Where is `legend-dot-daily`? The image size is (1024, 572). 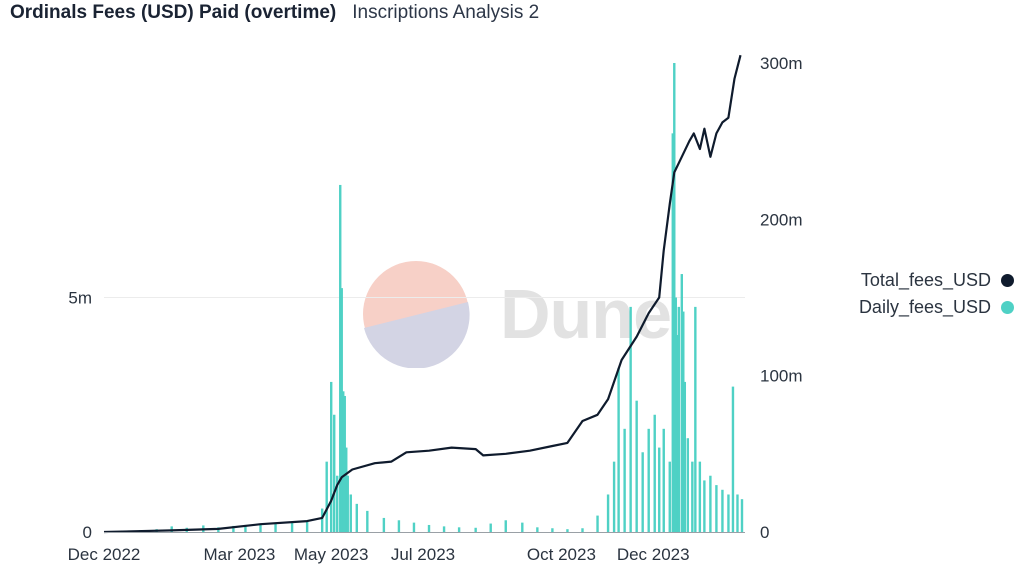
legend-dot-daily is located at coordinates (1007, 307).